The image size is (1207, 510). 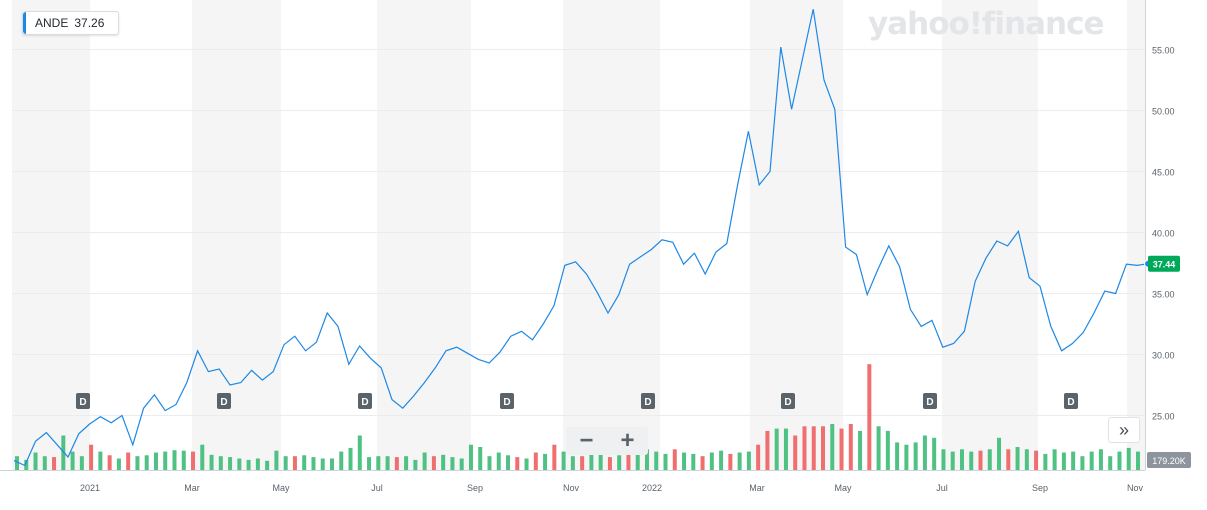 I want to click on zoom-in-button: +, so click(x=627, y=440).